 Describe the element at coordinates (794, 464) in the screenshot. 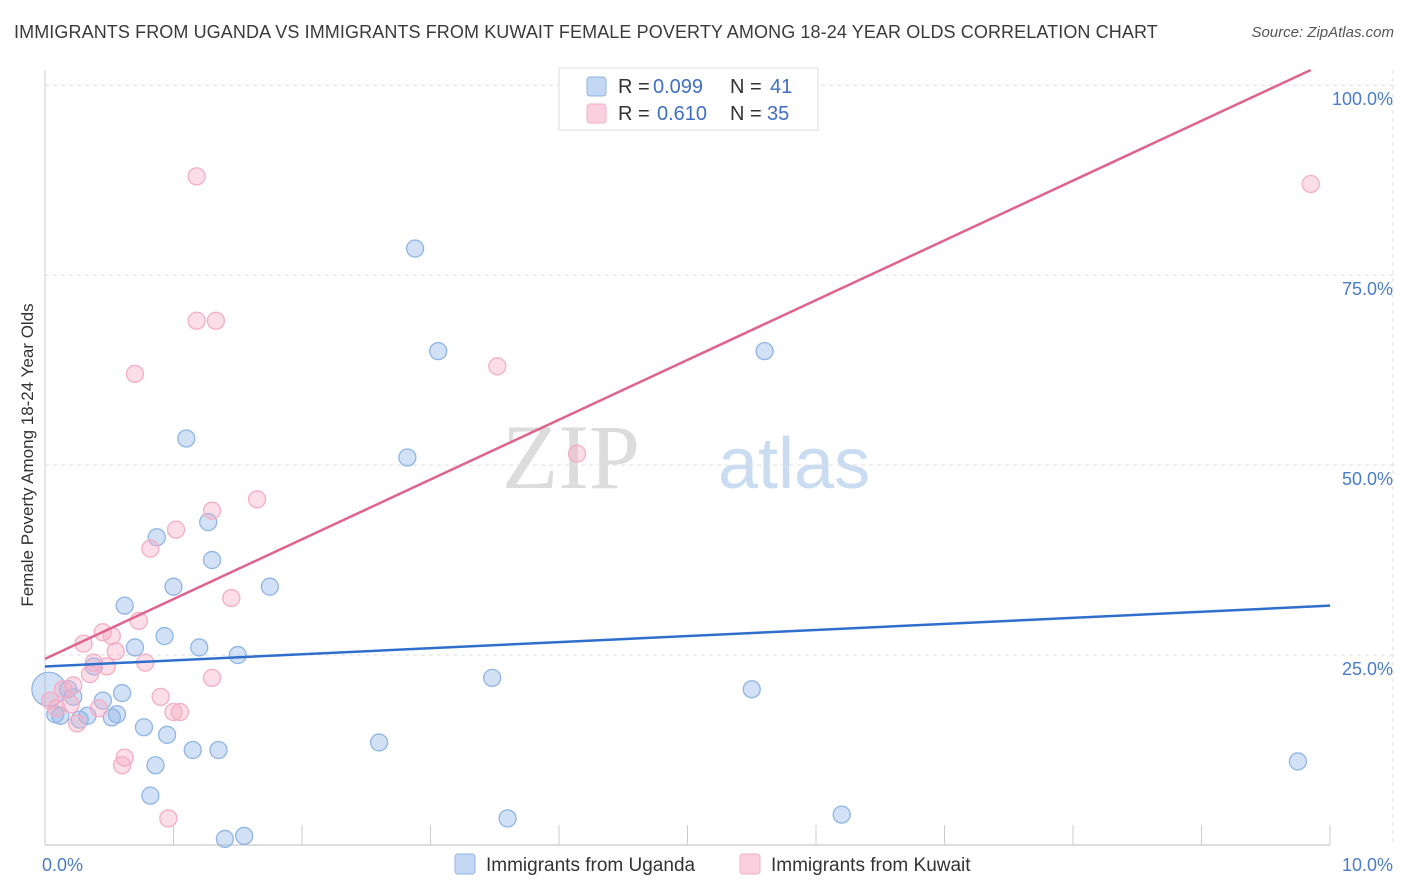

I see `watermark-atlas: atlas` at that location.